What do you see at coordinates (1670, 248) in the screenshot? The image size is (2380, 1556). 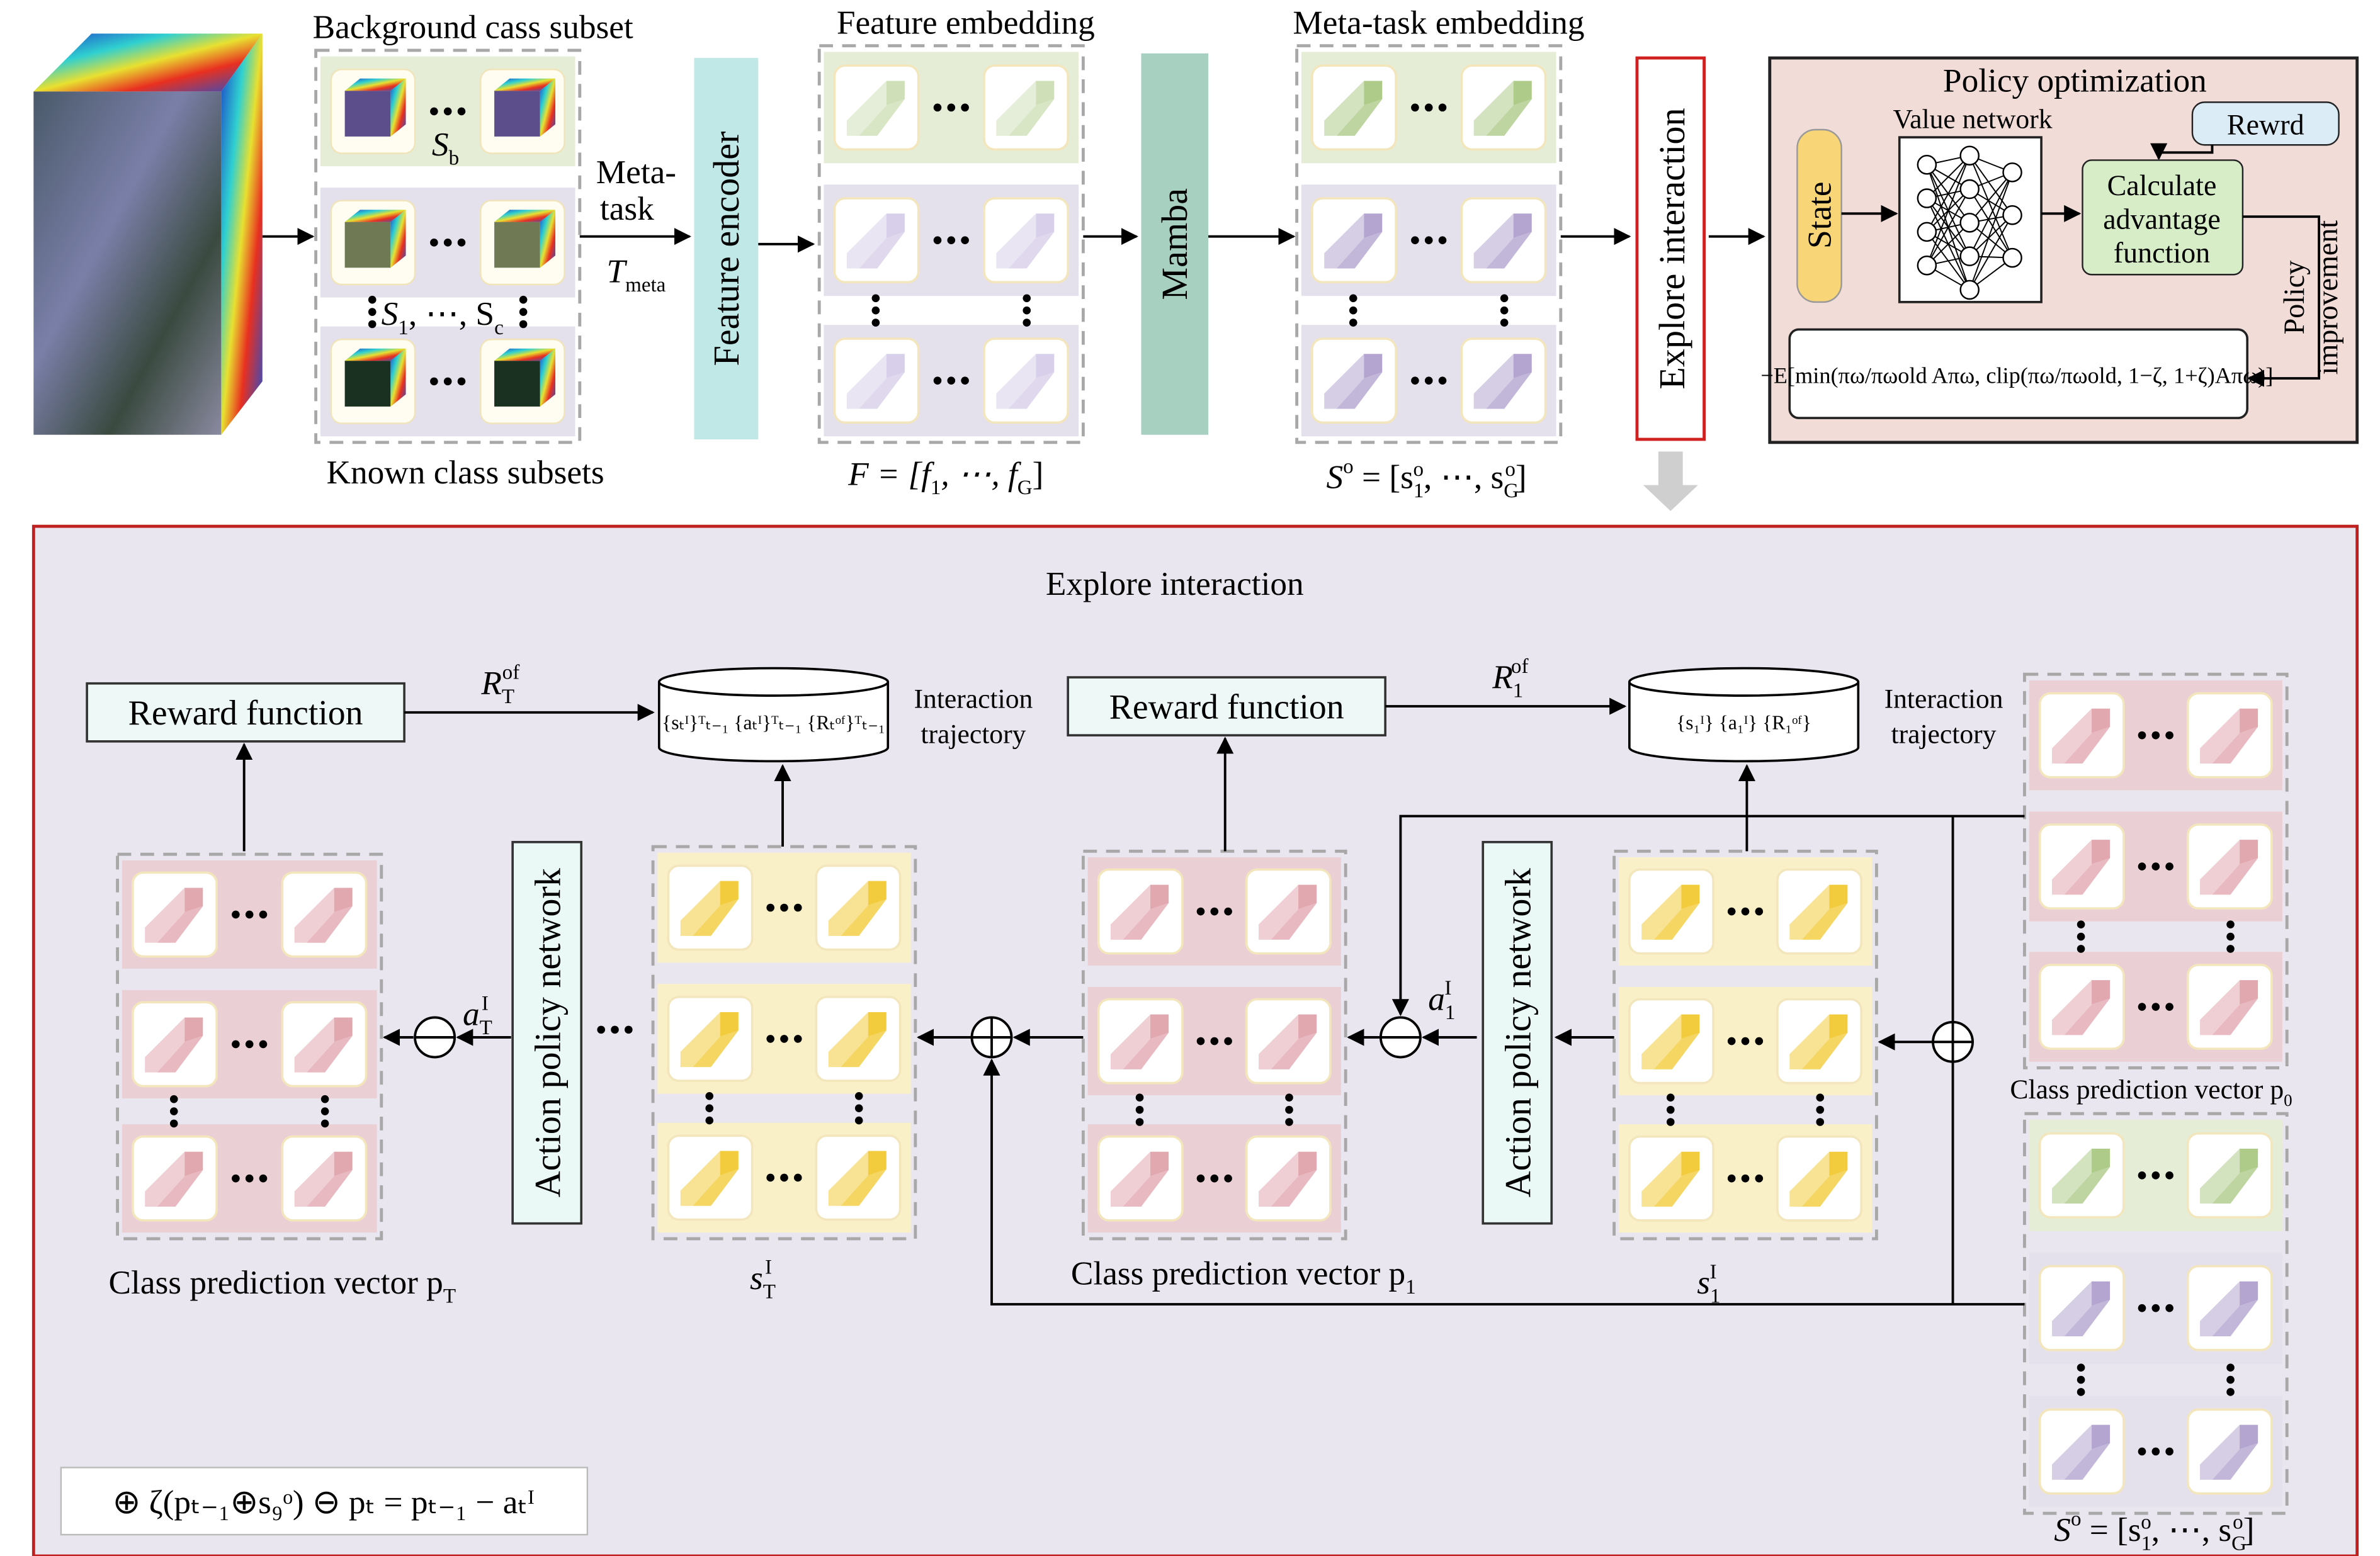 I see `explore-box` at bounding box center [1670, 248].